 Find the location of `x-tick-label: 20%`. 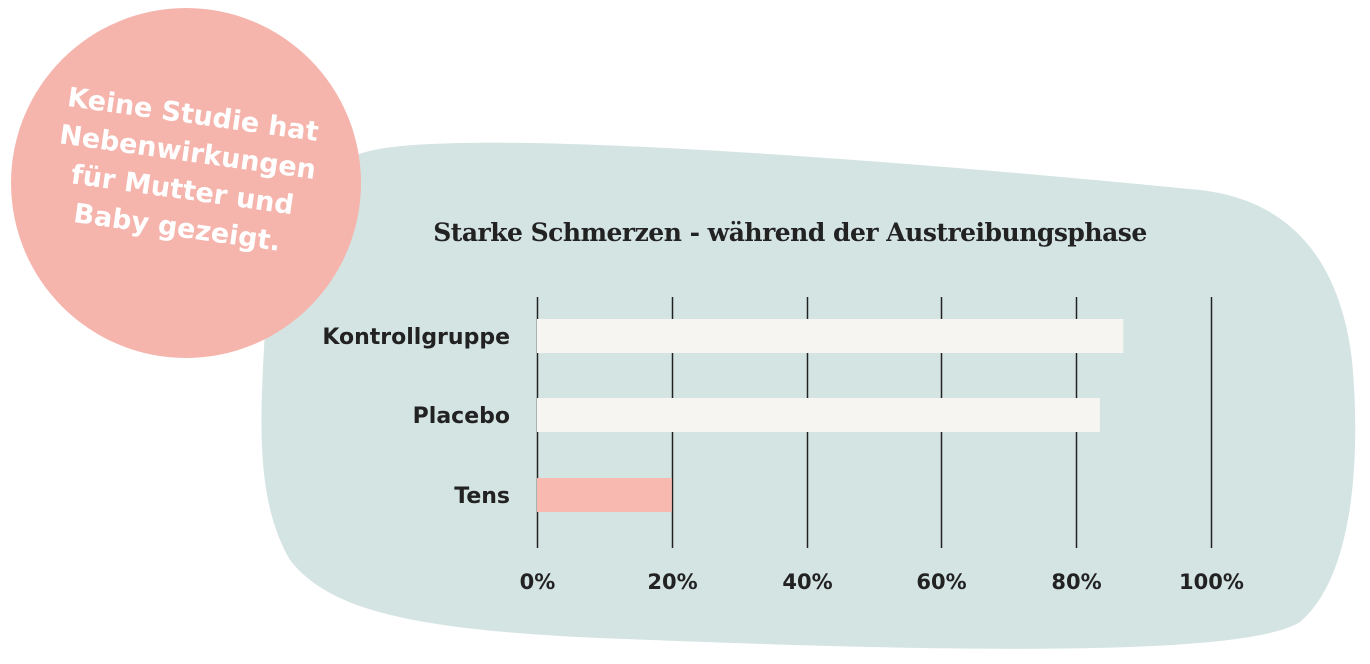

x-tick-label: 20% is located at coordinates (672, 582).